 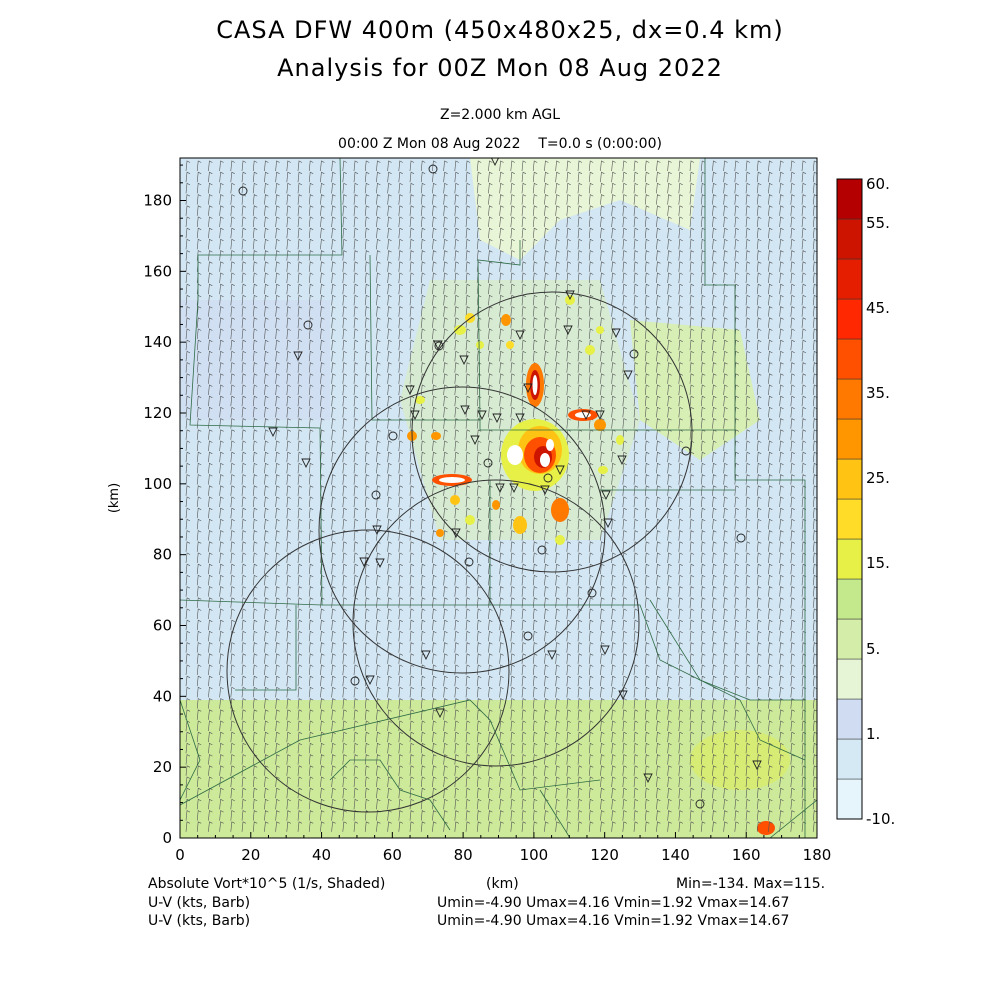 What do you see at coordinates (515, 420) in the screenshot?
I see `vorticity-storm-cells` at bounding box center [515, 420].